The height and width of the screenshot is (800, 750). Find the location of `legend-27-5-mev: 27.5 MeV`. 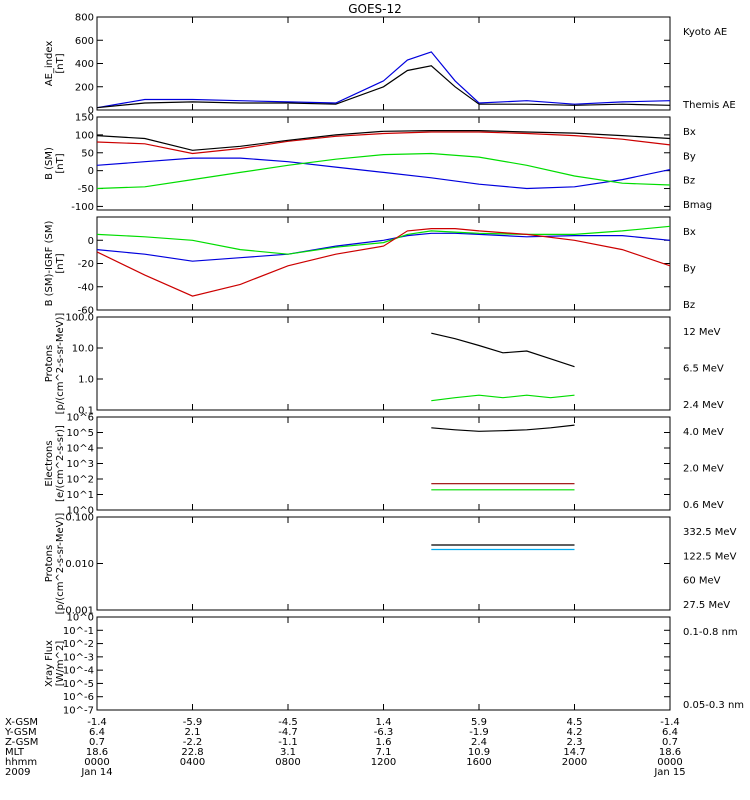

legend-27-5-mev: 27.5 MeV is located at coordinates (706, 605).